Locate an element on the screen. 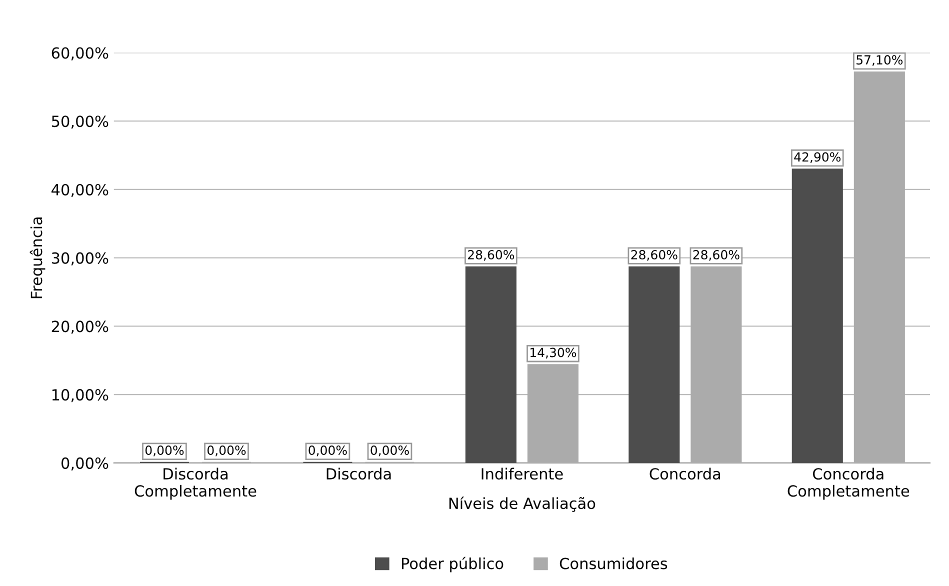 The width and height of the screenshot is (949, 586). data-label: 57,10% is located at coordinates (879, 60).